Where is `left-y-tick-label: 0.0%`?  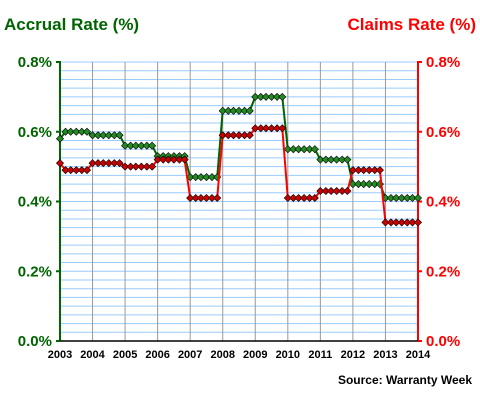 left-y-tick-label: 0.0% is located at coordinates (35, 341).